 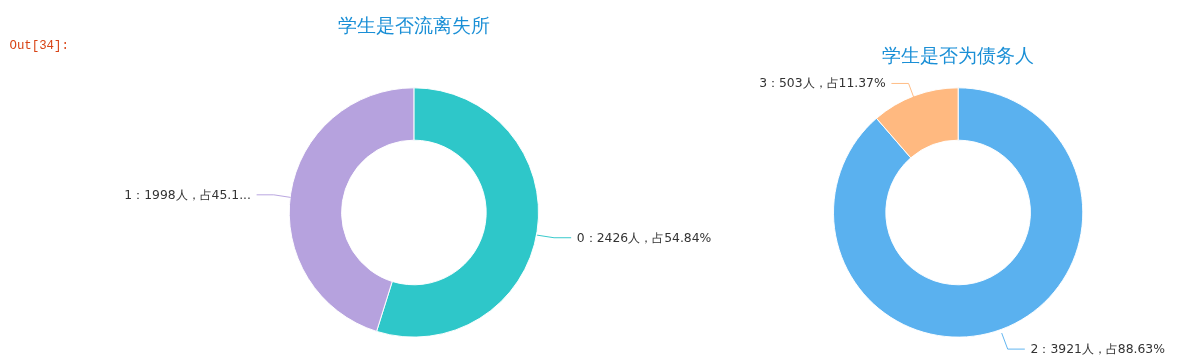 What do you see at coordinates (958, 212) in the screenshot?
I see `donut-slice` at bounding box center [958, 212].